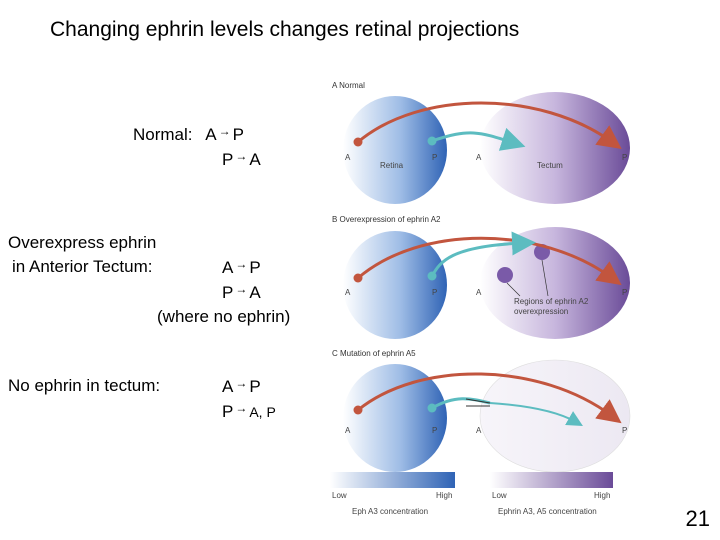 The image size is (720, 540). What do you see at coordinates (84, 385) in the screenshot?
I see `no-ephrin-heading: No ephrin in tectum:` at bounding box center [84, 385].